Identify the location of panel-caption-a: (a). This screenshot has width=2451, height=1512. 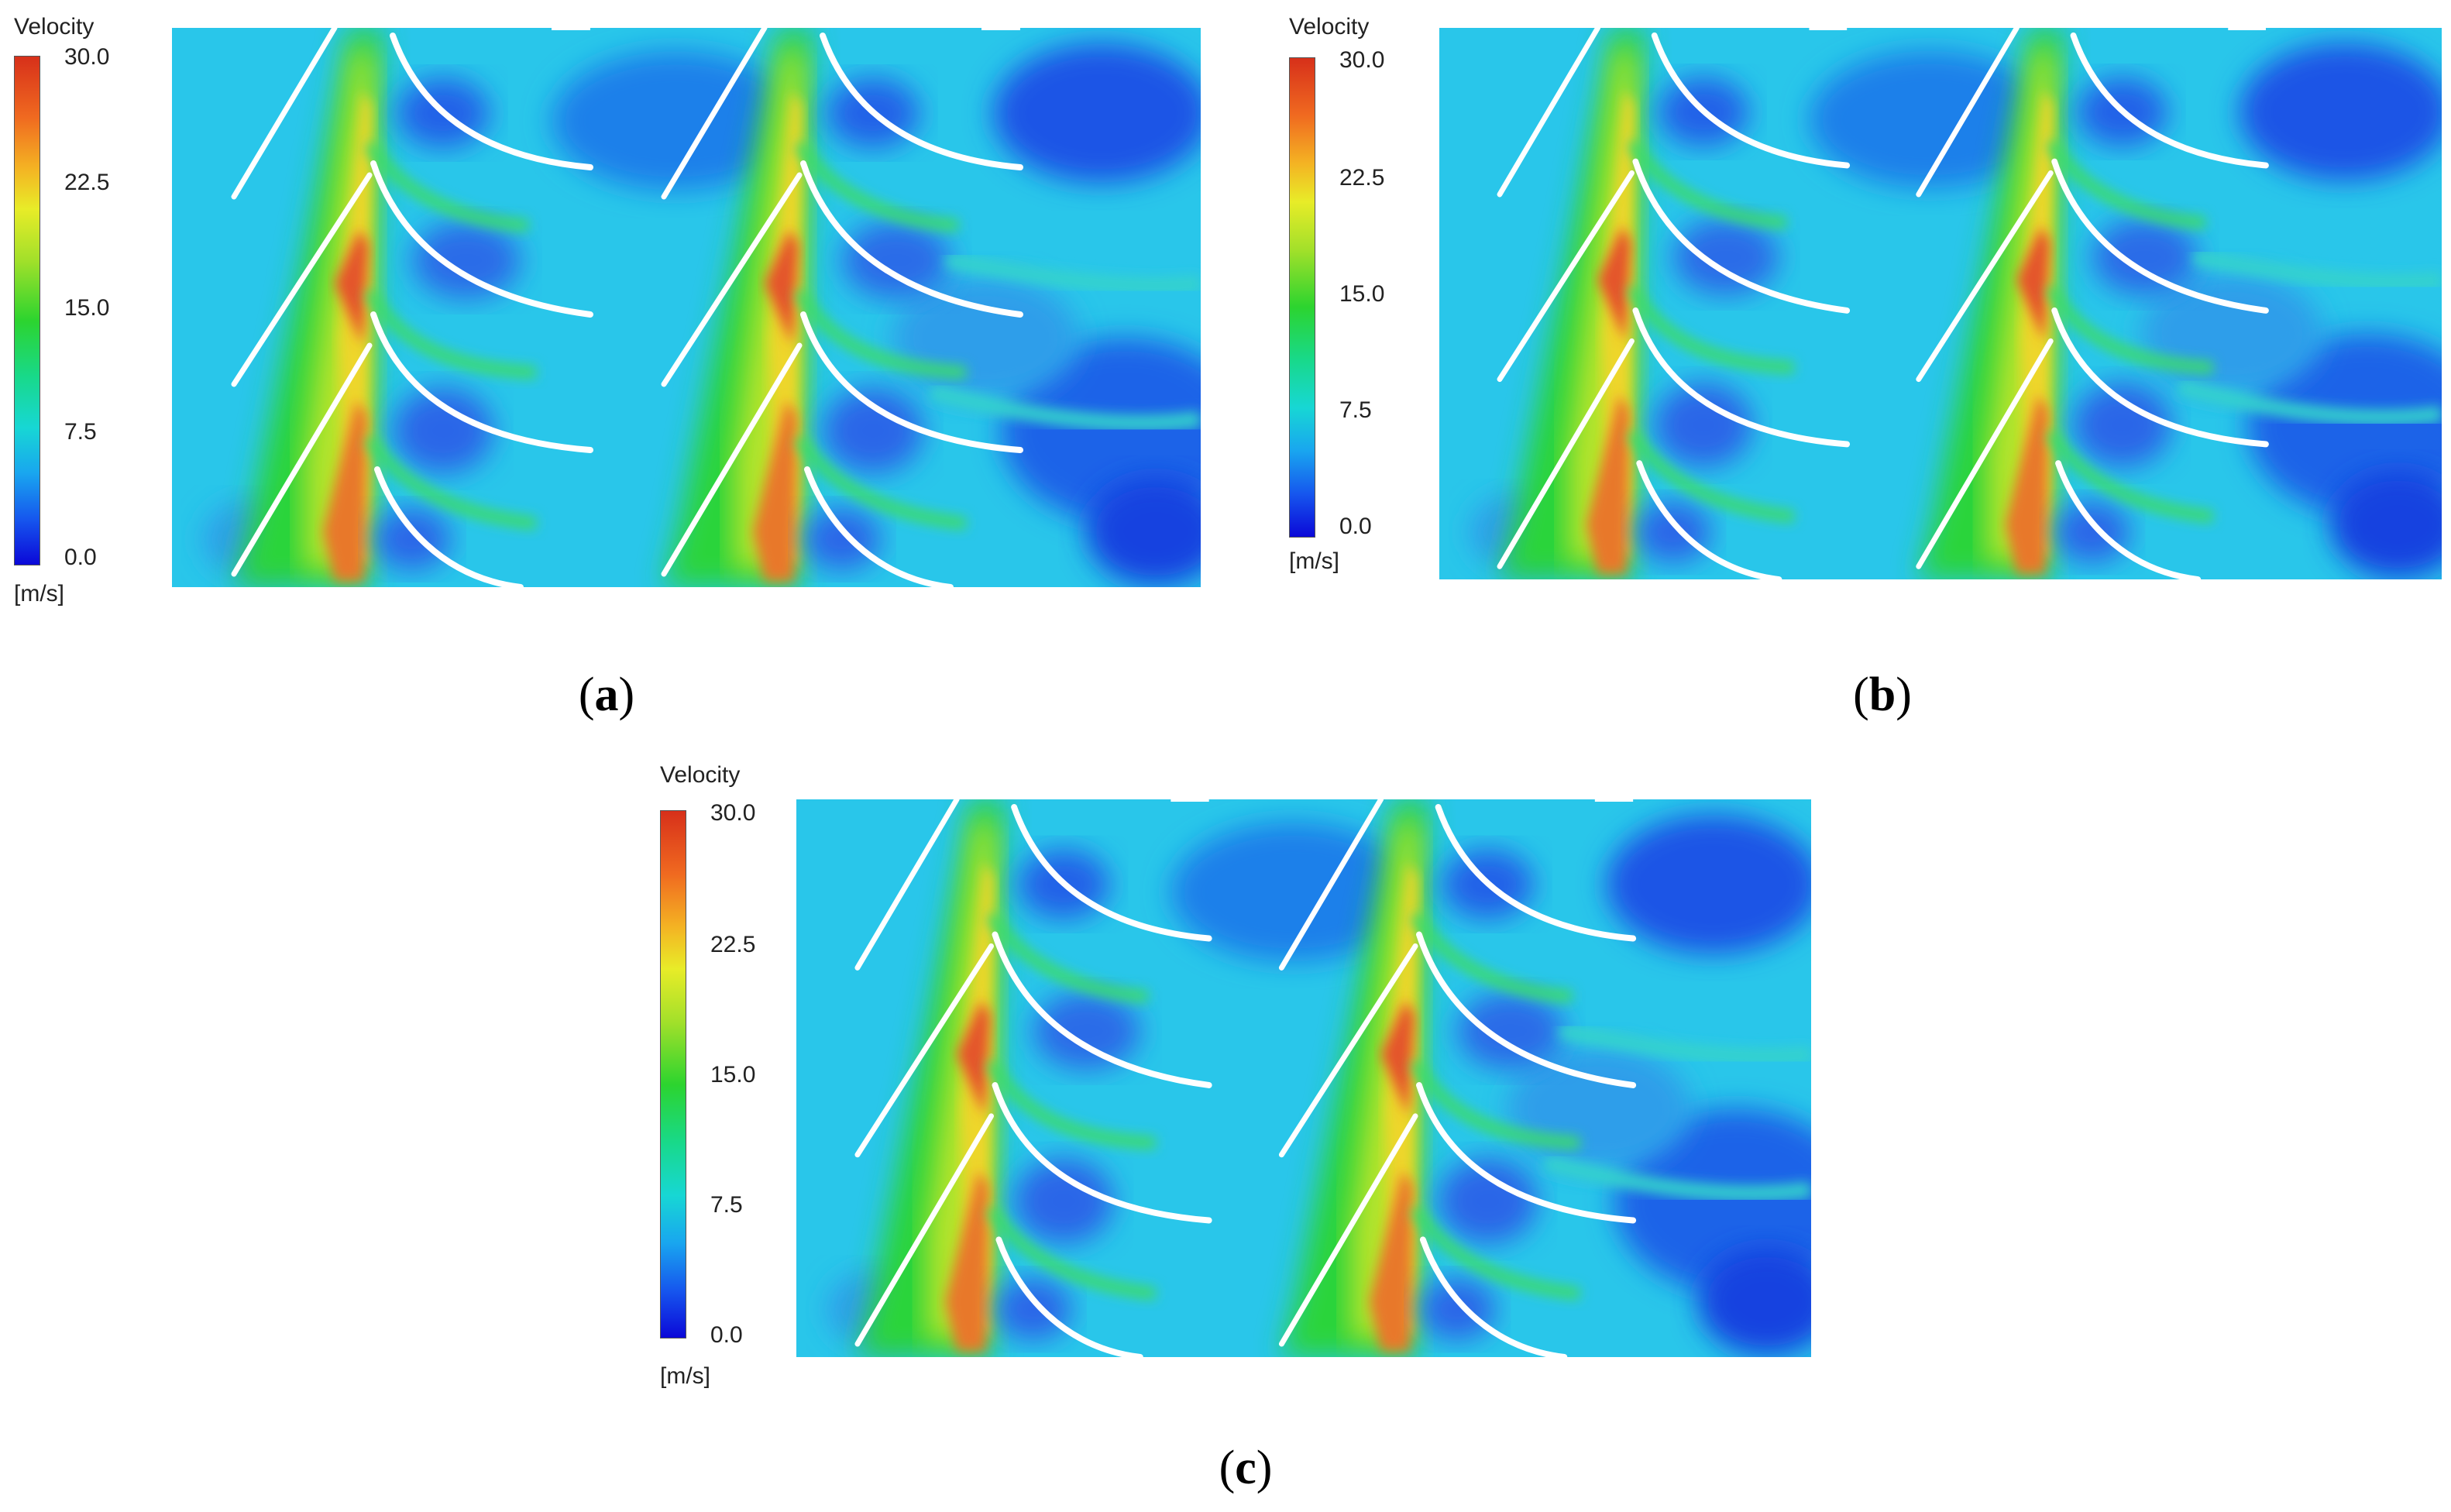
(606, 694).